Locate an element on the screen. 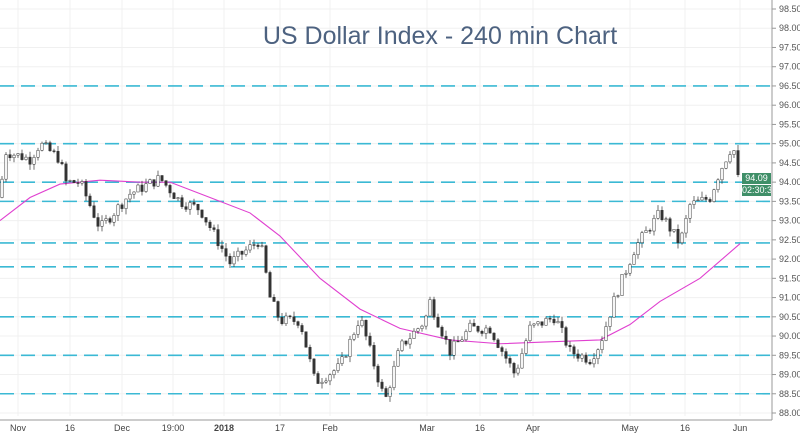 The image size is (800, 434). y-tick-label: 92.50 is located at coordinates (789, 240).